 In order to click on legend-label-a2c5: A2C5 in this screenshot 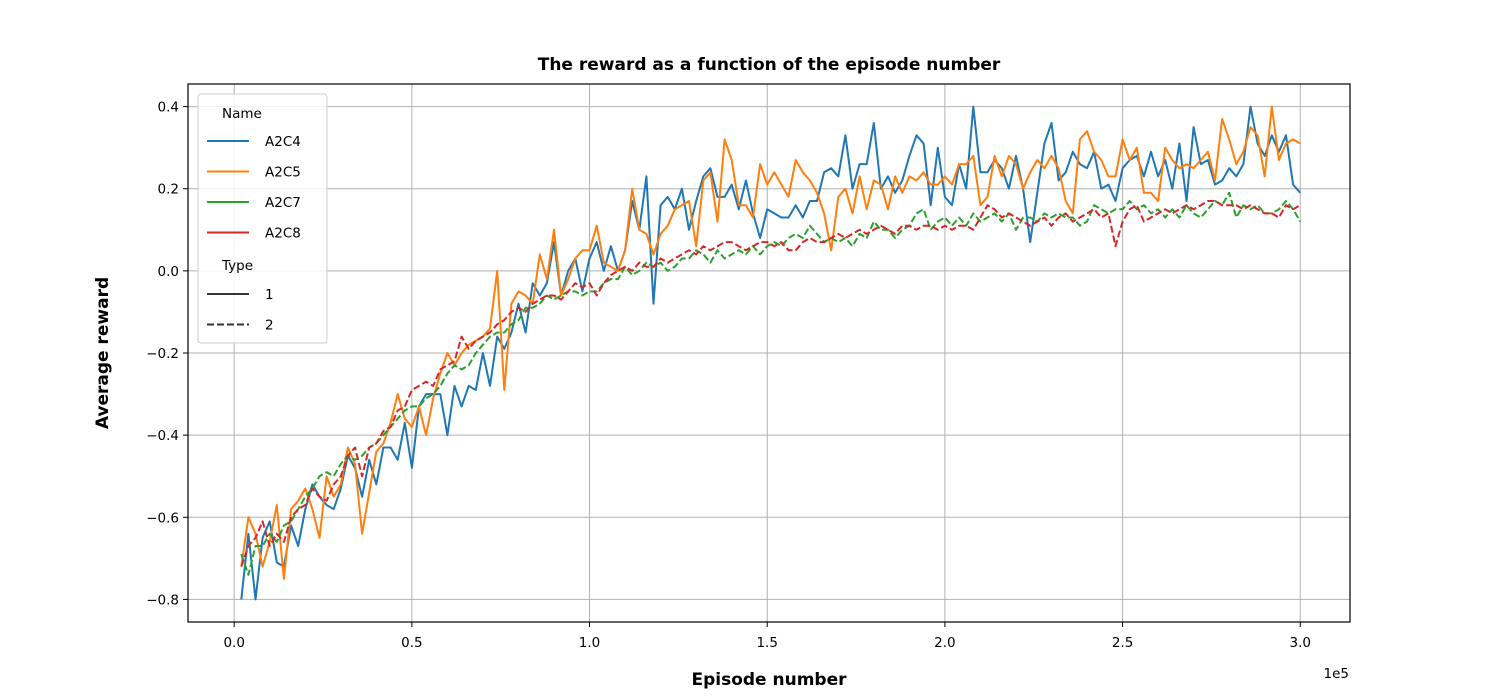, I will do `click(283, 173)`.